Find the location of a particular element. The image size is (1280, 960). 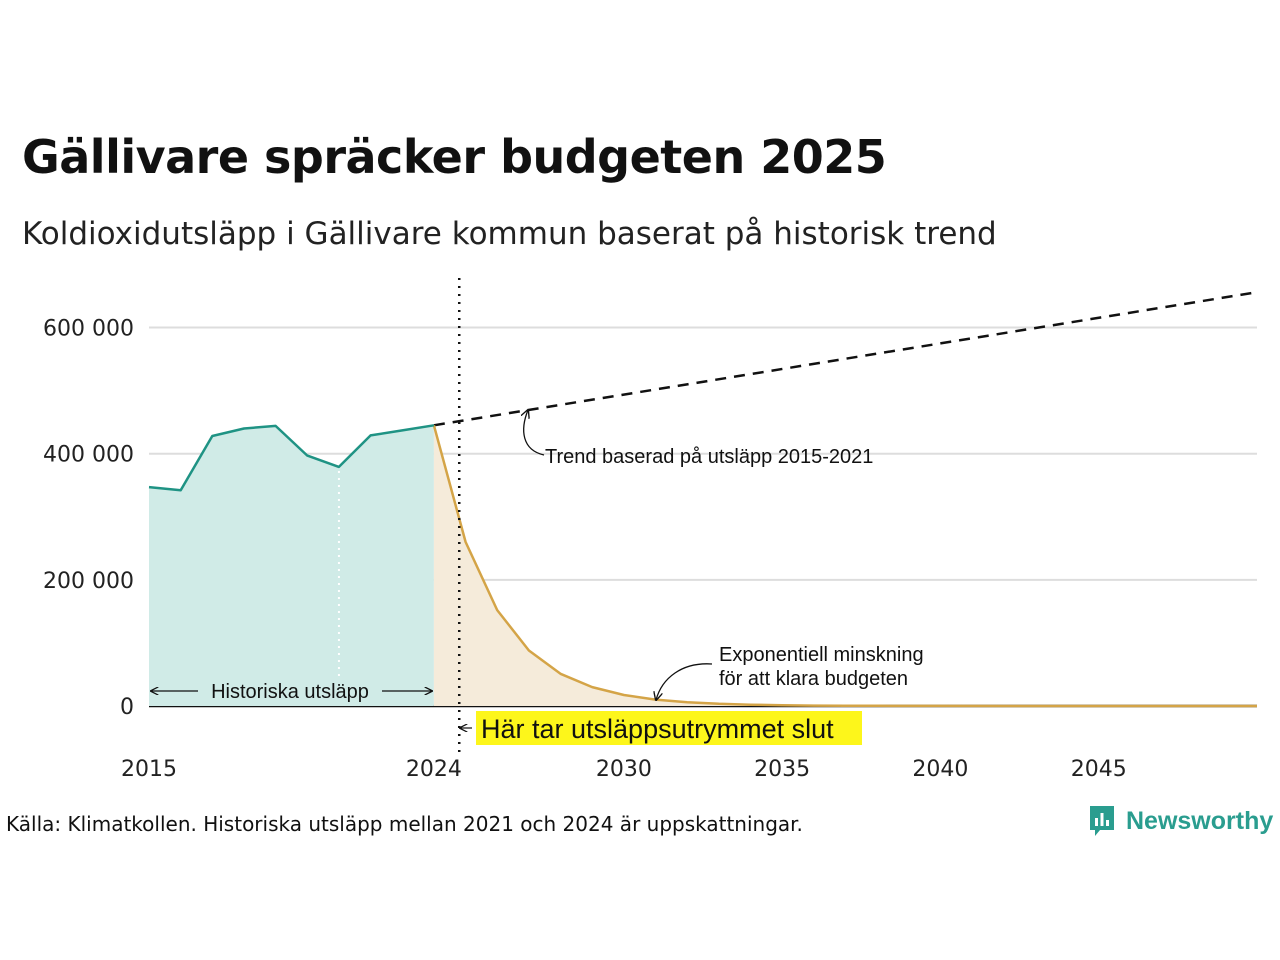

trend-line is located at coordinates (845, 358).